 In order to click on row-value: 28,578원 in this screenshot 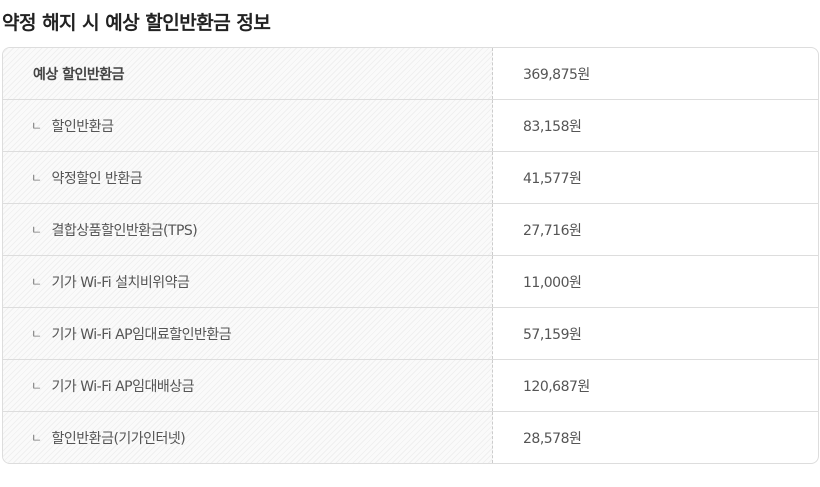, I will do `click(552, 438)`.